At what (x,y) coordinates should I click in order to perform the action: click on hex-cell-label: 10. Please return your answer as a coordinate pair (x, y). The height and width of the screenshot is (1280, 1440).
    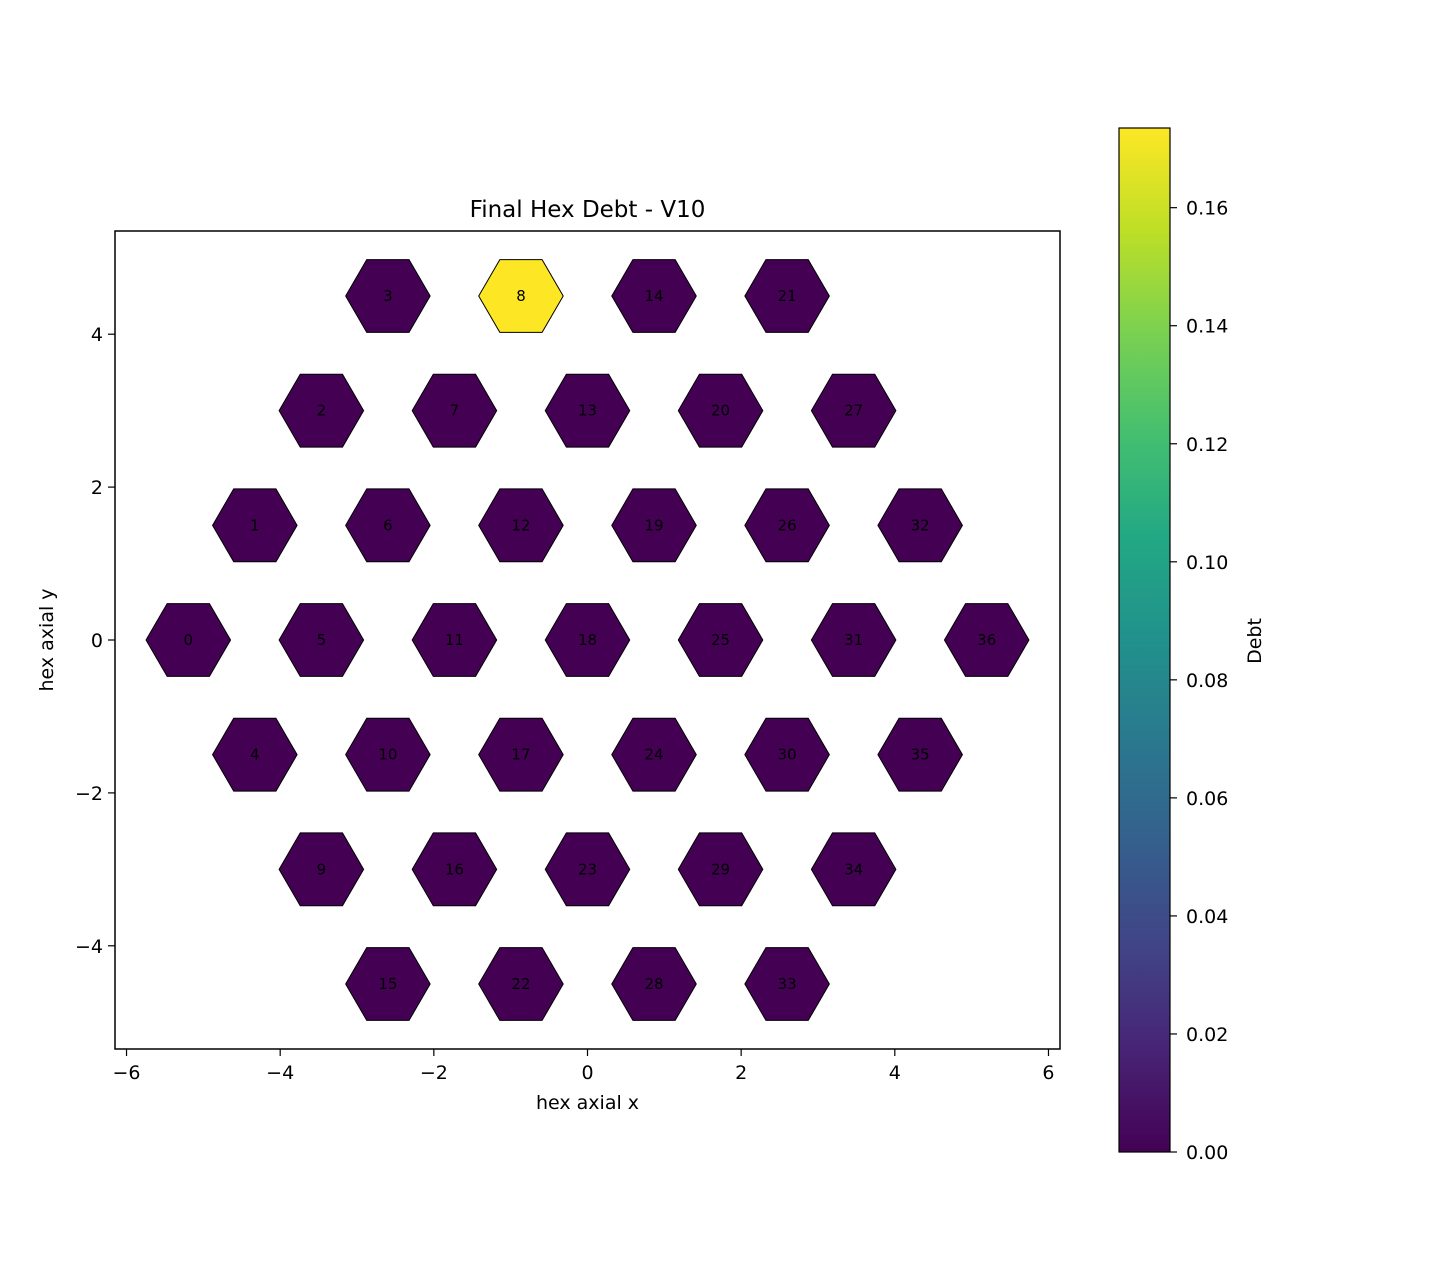
    Looking at the image, I should click on (387, 755).